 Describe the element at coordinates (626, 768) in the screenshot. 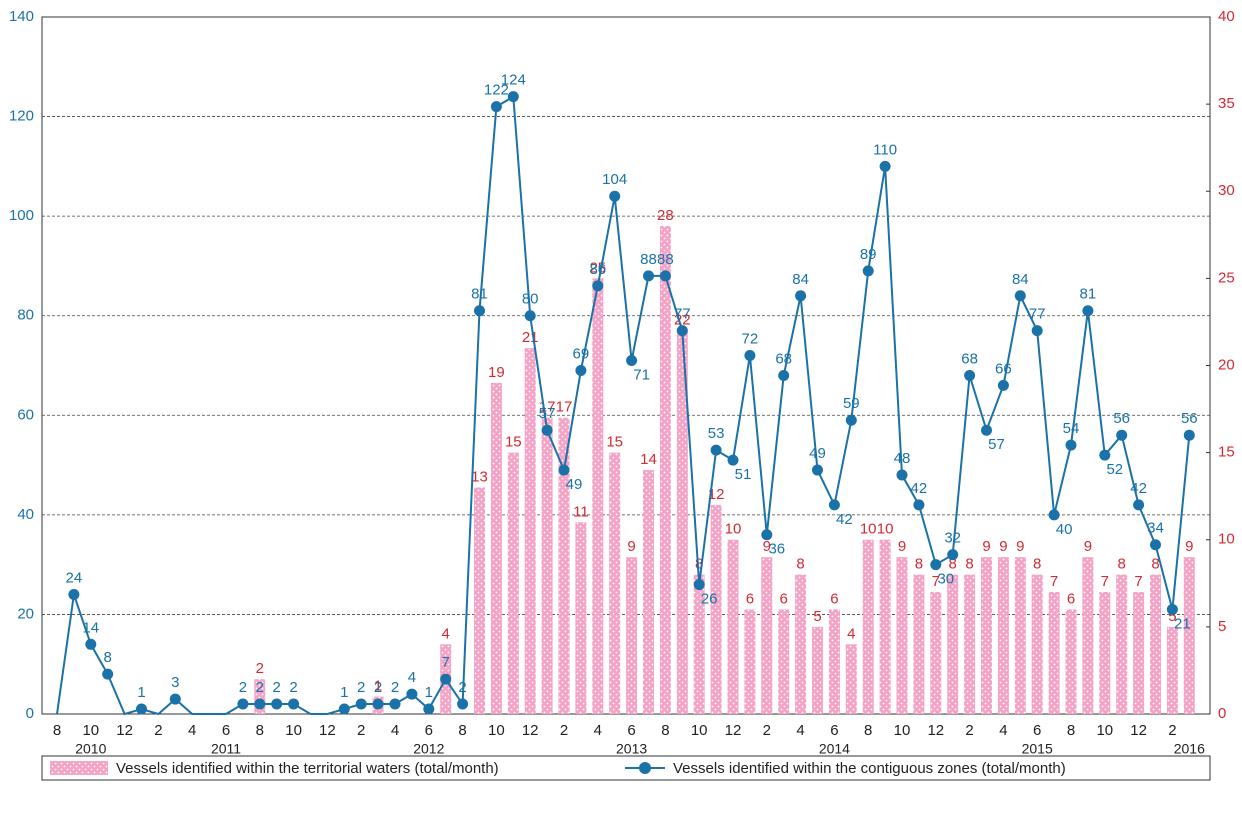

I see `legend-box` at that location.